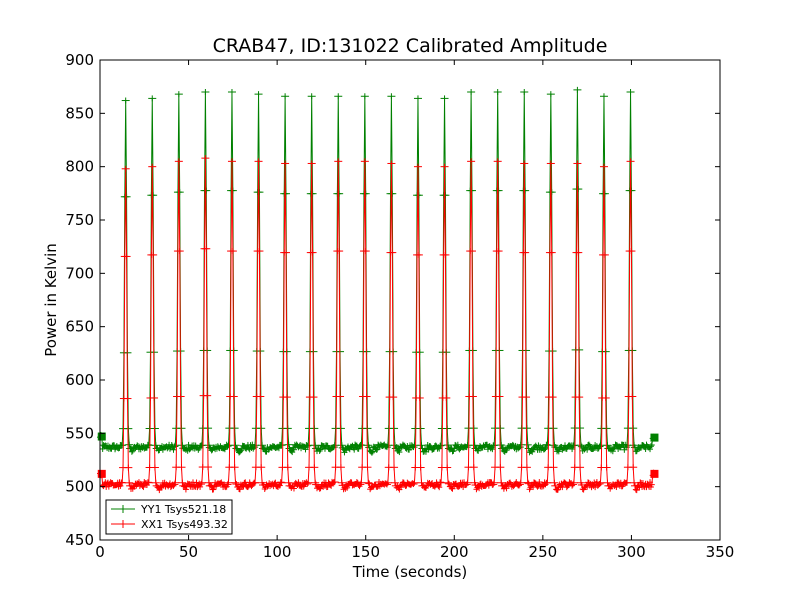 This screenshot has width=800, height=600. Describe the element at coordinates (79, 113) in the screenshot. I see `y-tick-label: 850` at that location.